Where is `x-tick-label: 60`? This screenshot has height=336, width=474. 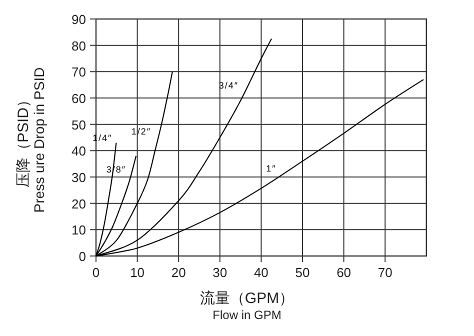
x-tick-label: 60 is located at coordinates (344, 272).